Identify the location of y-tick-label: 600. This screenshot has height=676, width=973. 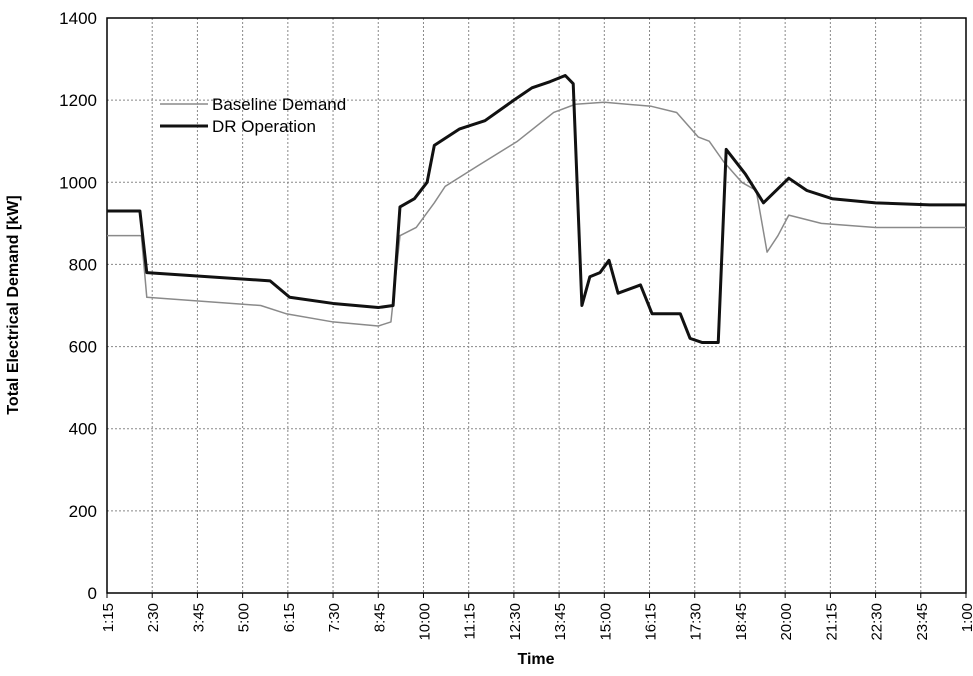
(83, 347).